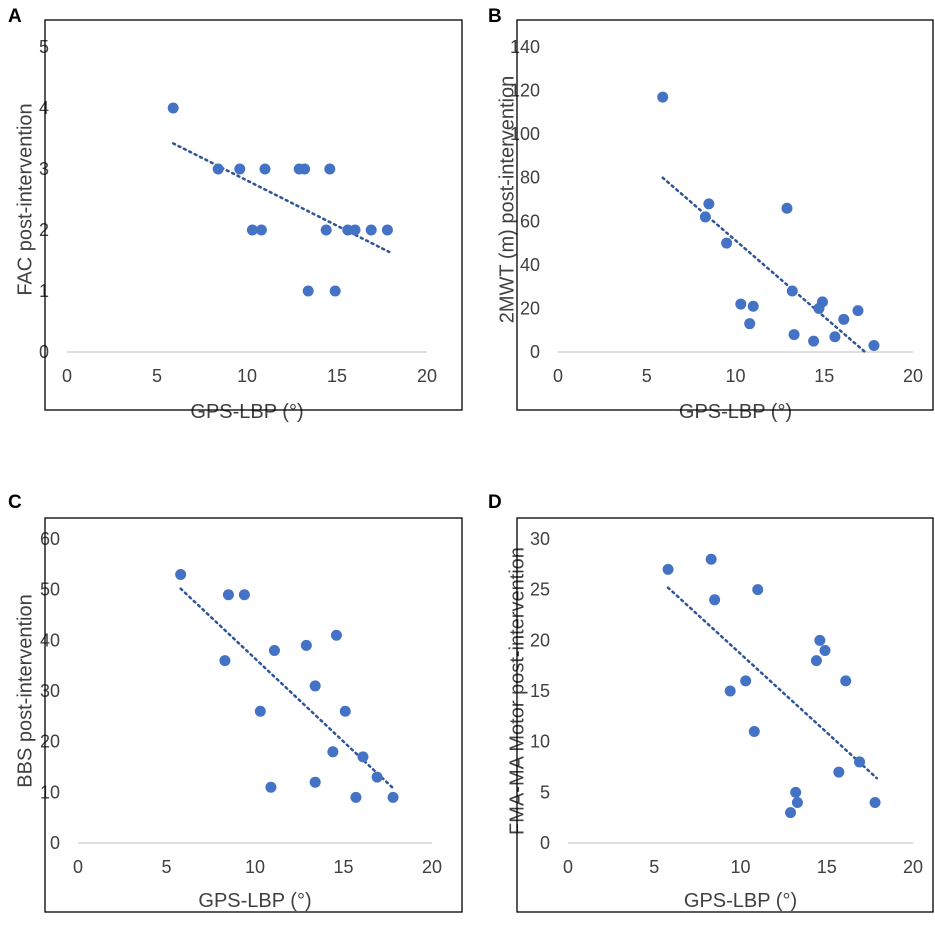  What do you see at coordinates (540, 590) in the screenshot?
I see `y-tick-label: 25` at bounding box center [540, 590].